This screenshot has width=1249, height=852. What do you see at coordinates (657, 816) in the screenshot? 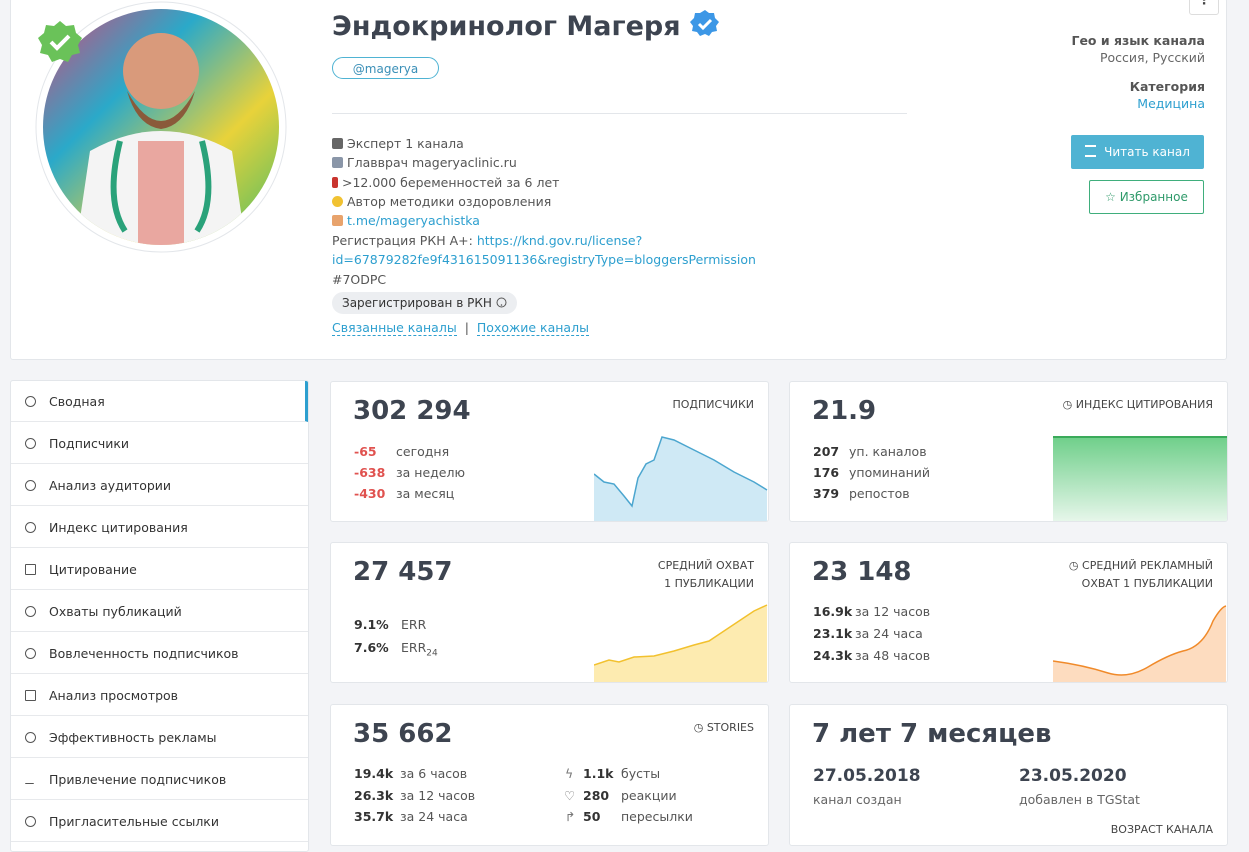
I see `stat-label: пересылки` at bounding box center [657, 816].